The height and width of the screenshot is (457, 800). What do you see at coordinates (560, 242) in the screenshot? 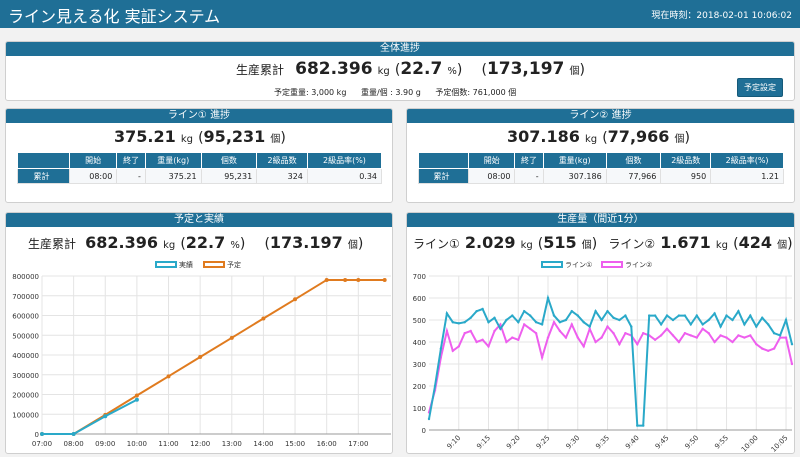
I see `rate-line1-count: 515` at bounding box center [560, 242].